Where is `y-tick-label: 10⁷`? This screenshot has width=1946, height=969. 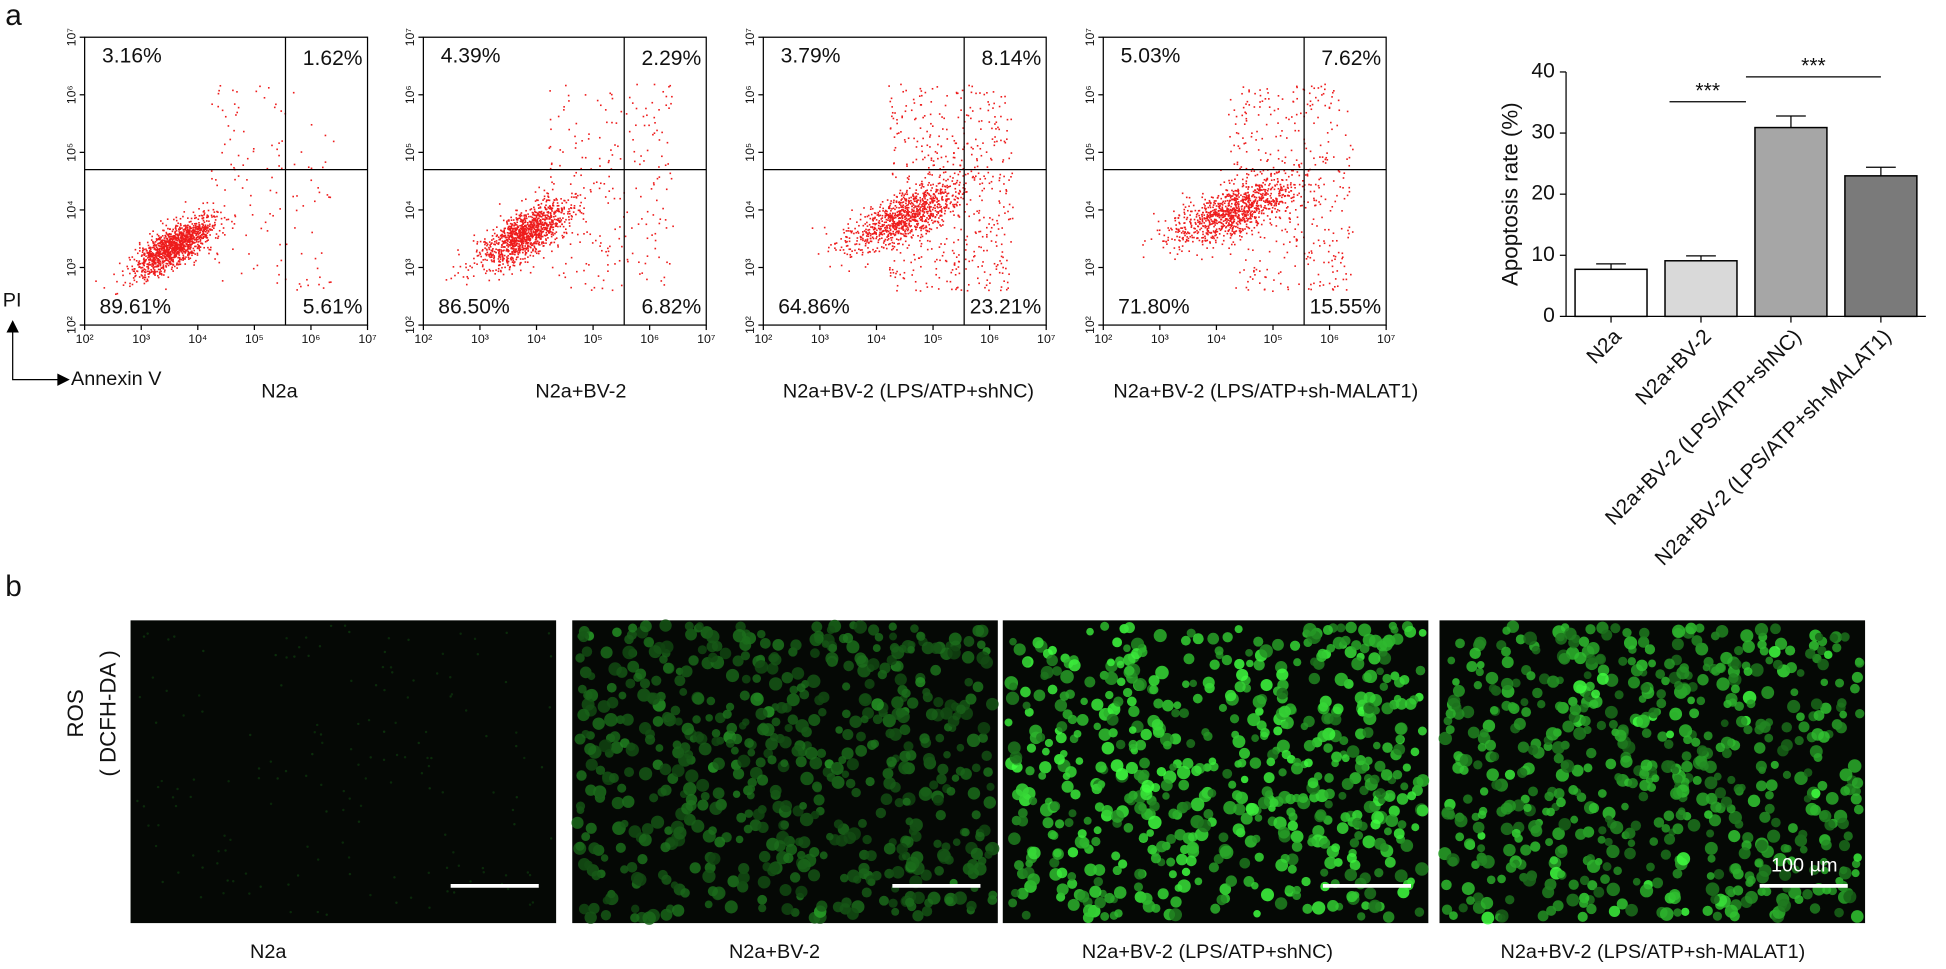 y-tick-label: 10⁷ is located at coordinates (410, 37).